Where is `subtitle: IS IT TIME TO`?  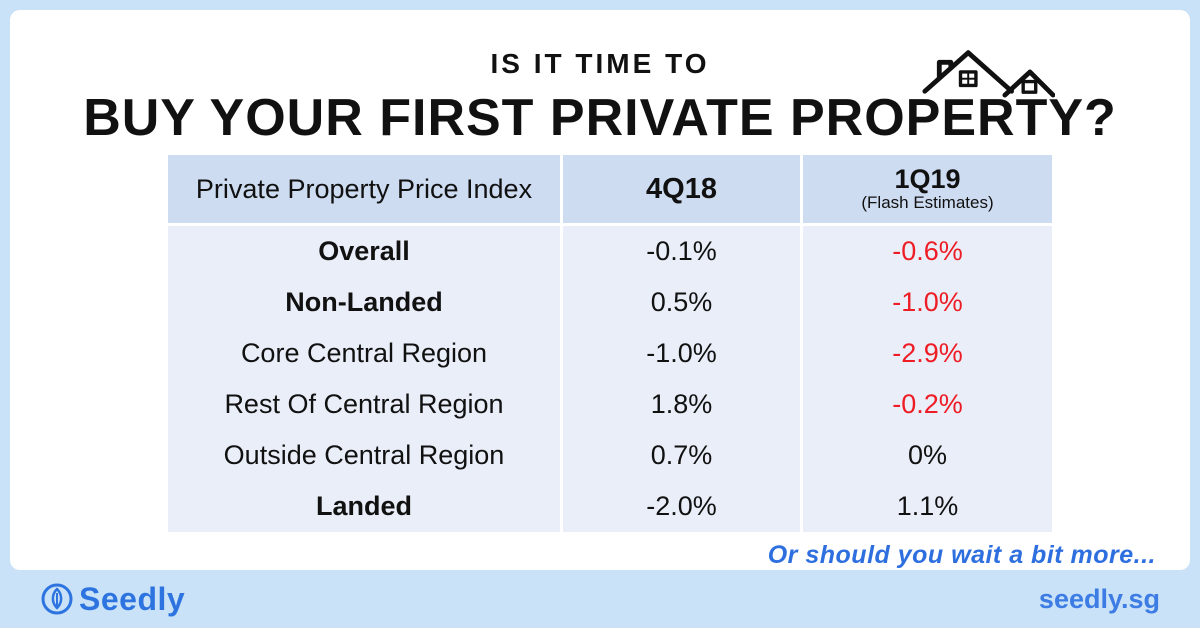 subtitle: IS IT TIME TO is located at coordinates (600, 63).